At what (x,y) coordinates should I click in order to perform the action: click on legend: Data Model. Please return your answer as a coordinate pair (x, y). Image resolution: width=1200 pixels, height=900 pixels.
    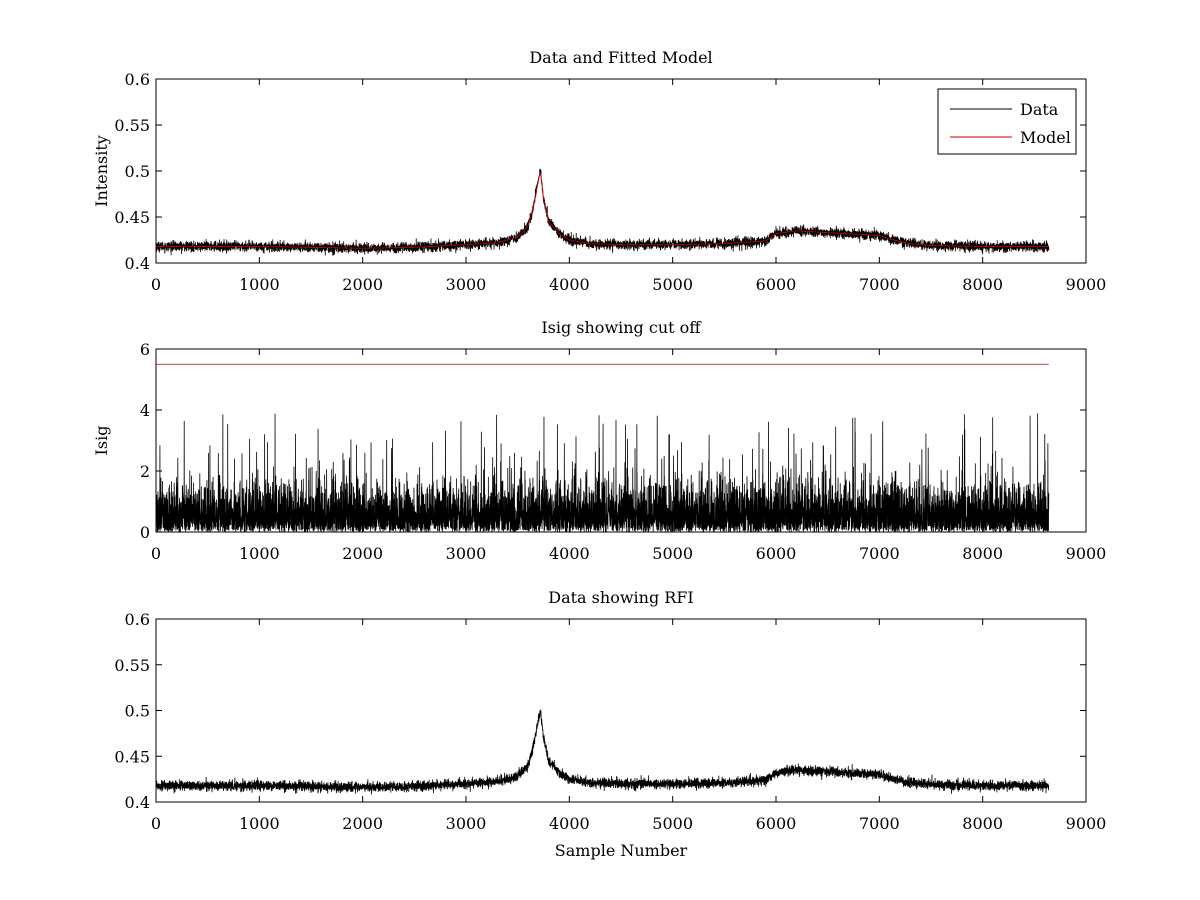
    Looking at the image, I should click on (1007, 121).